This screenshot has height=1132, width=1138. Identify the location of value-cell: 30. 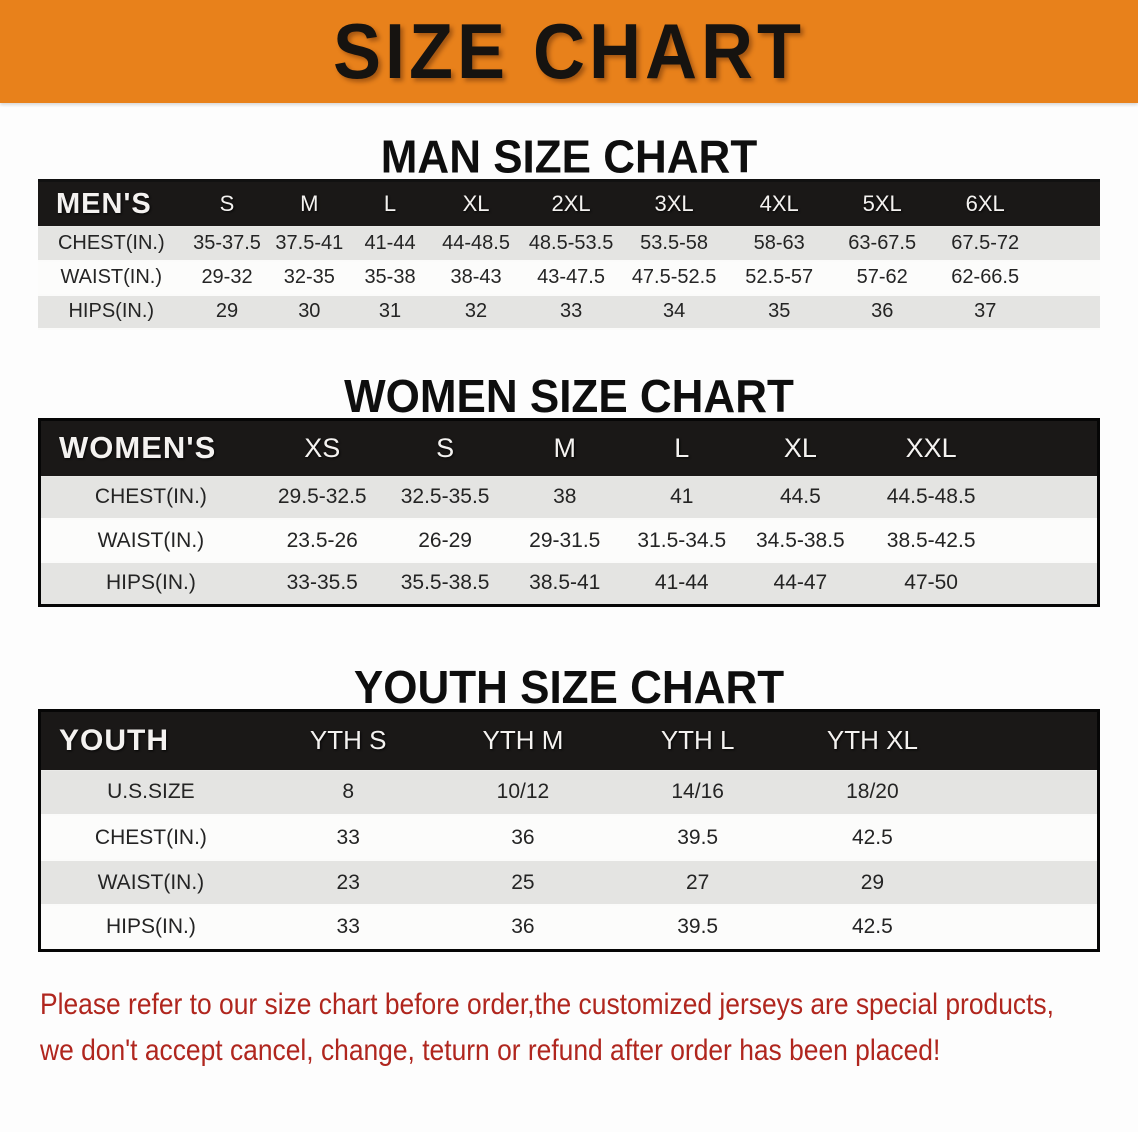
(309, 312).